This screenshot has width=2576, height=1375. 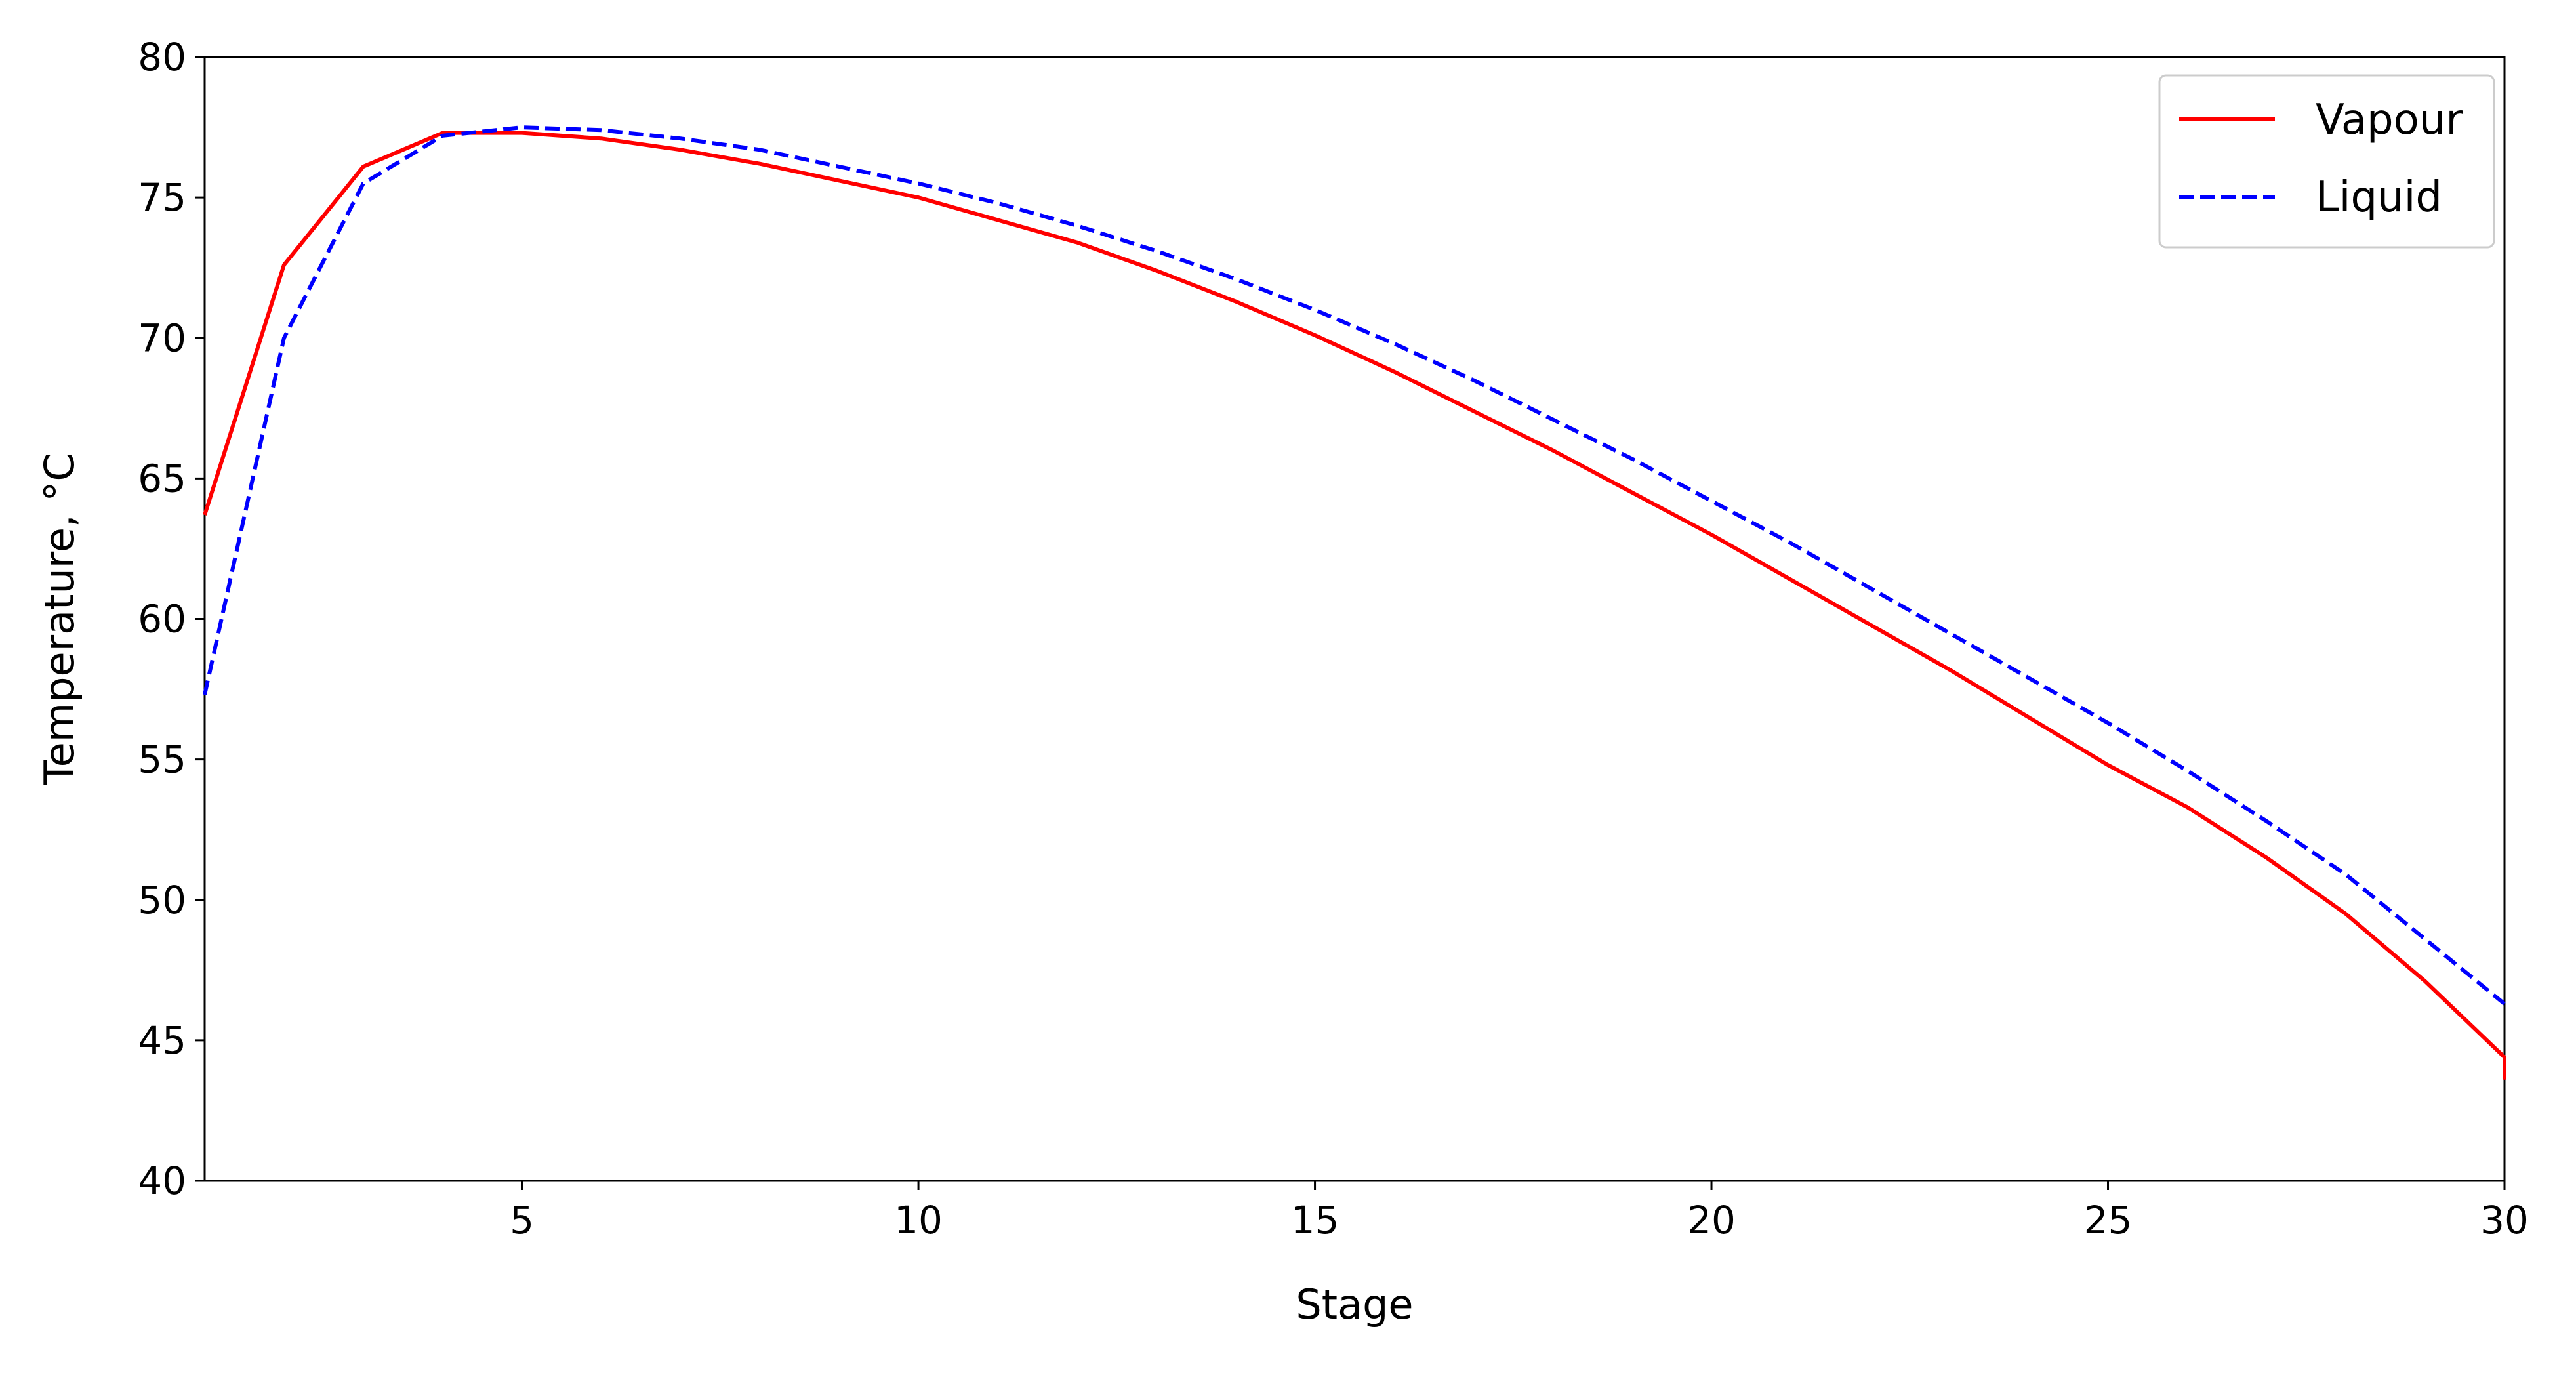 I want to click on y-axis-label: Temperature, °C, so click(x=59, y=619).